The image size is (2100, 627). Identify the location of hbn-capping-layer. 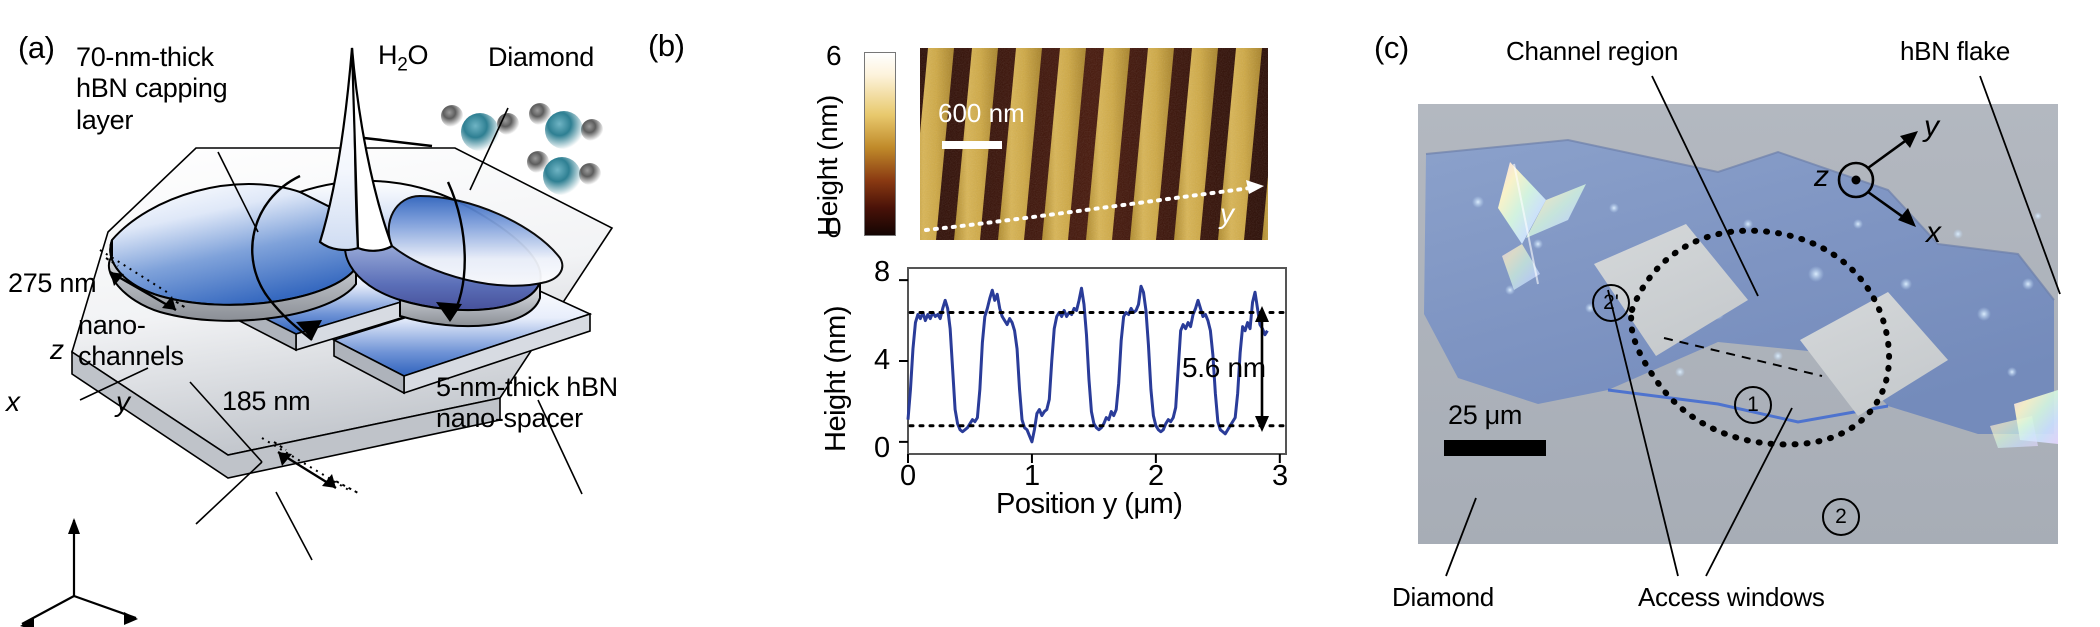
(335, 187).